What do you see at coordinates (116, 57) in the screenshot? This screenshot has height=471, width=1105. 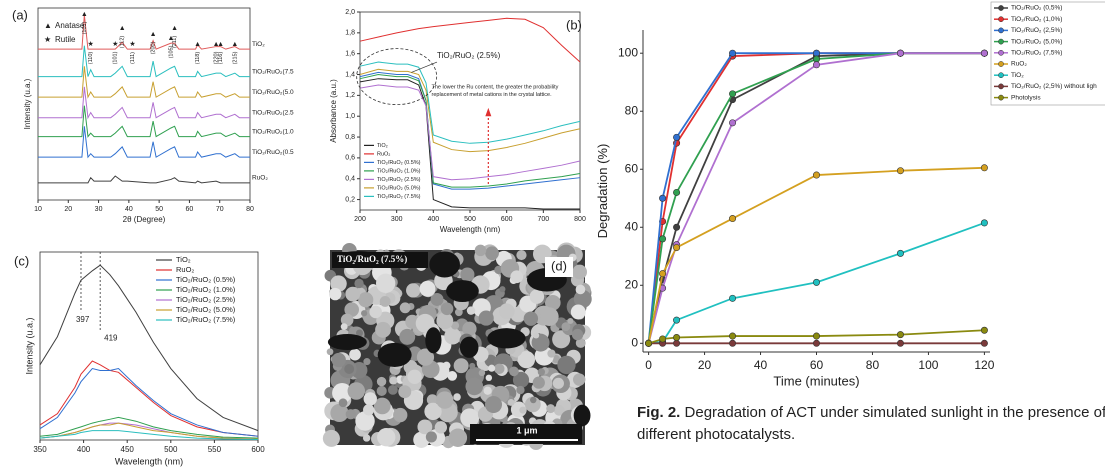 I see `peak-label: (101)` at bounding box center [116, 57].